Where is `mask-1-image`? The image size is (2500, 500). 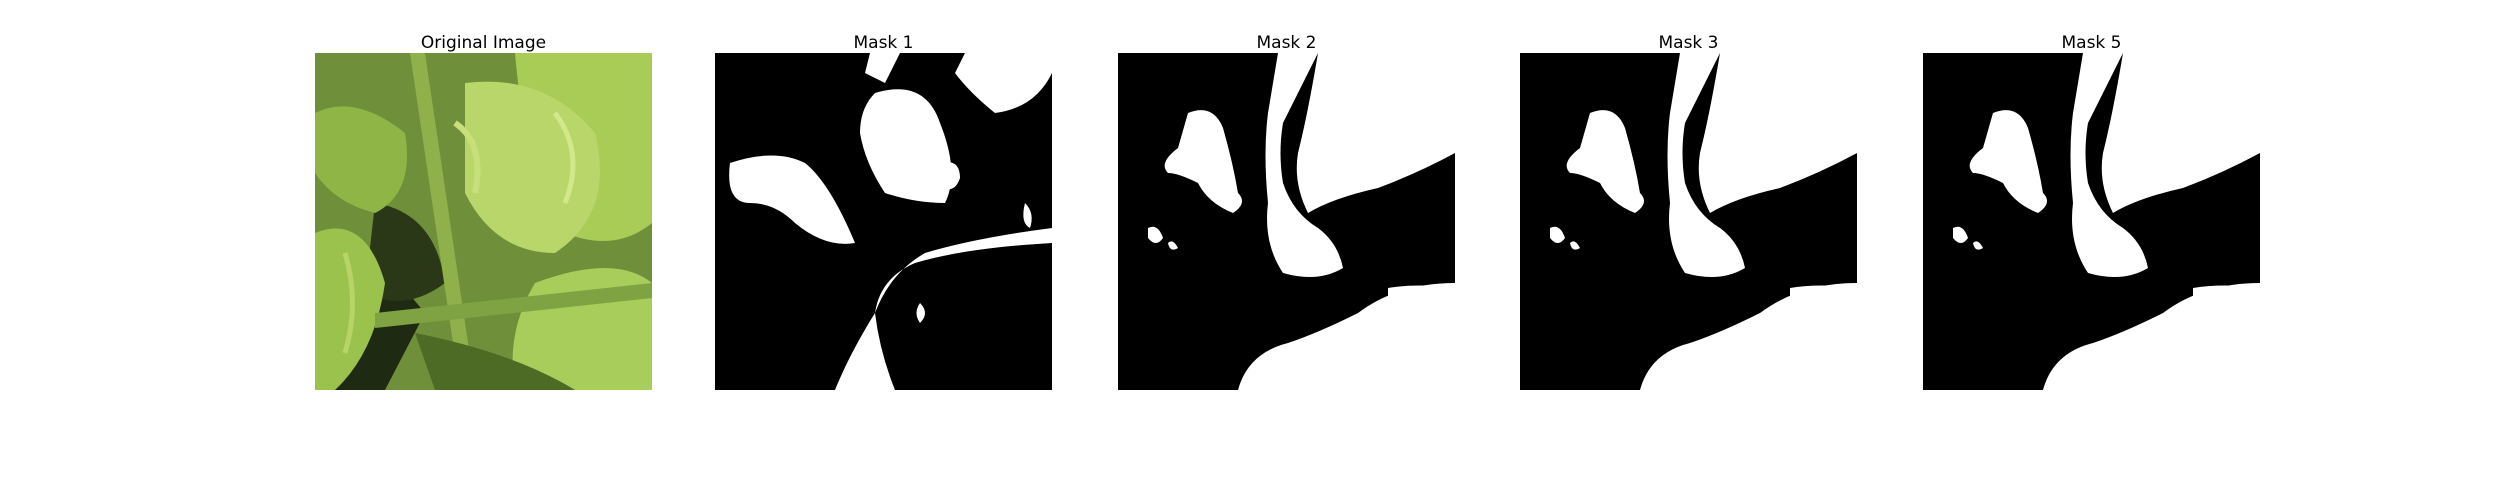 mask-1-image is located at coordinates (883, 221).